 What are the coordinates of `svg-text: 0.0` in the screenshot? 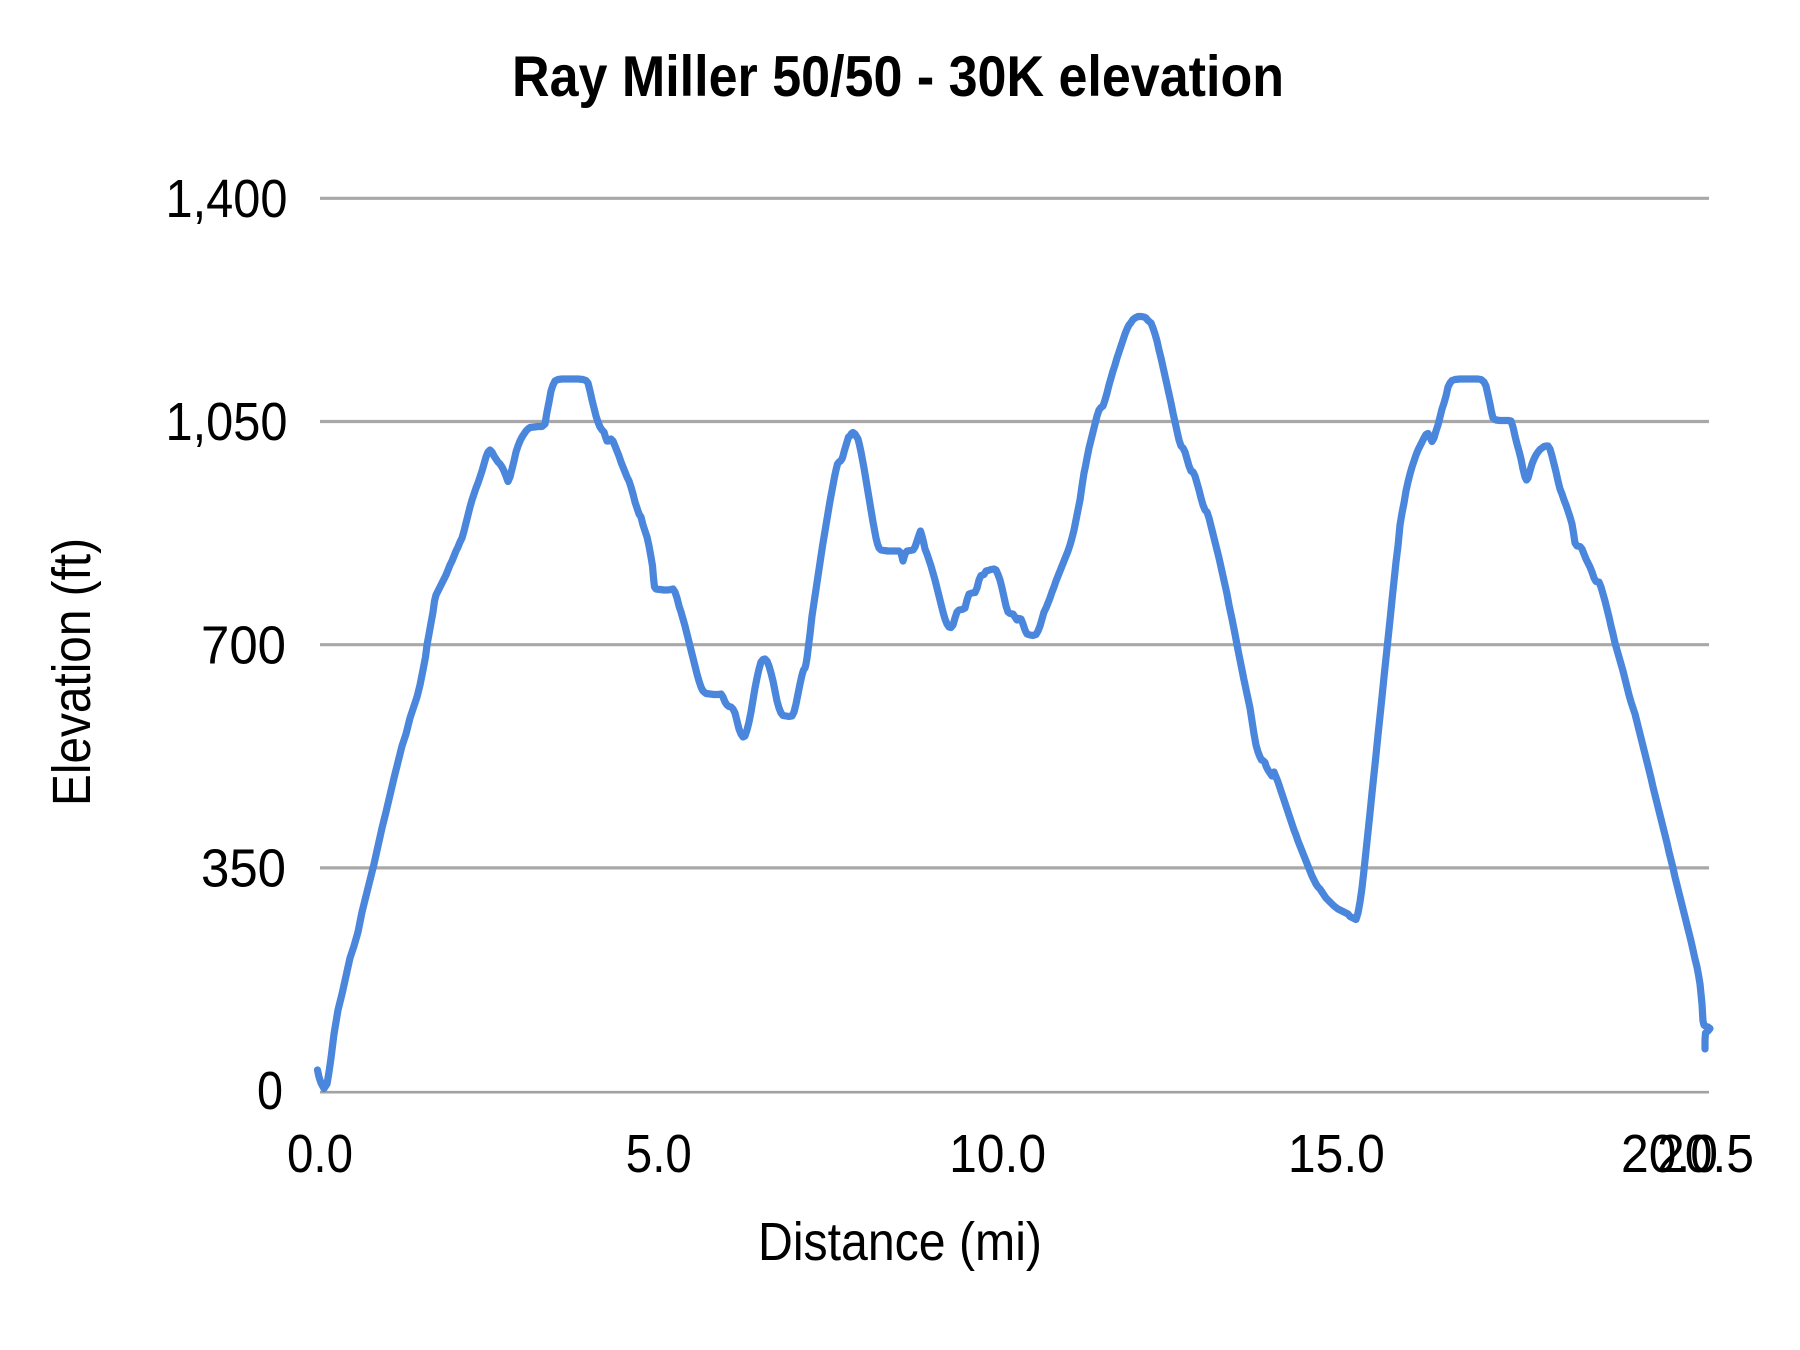 It's located at (320, 1154).